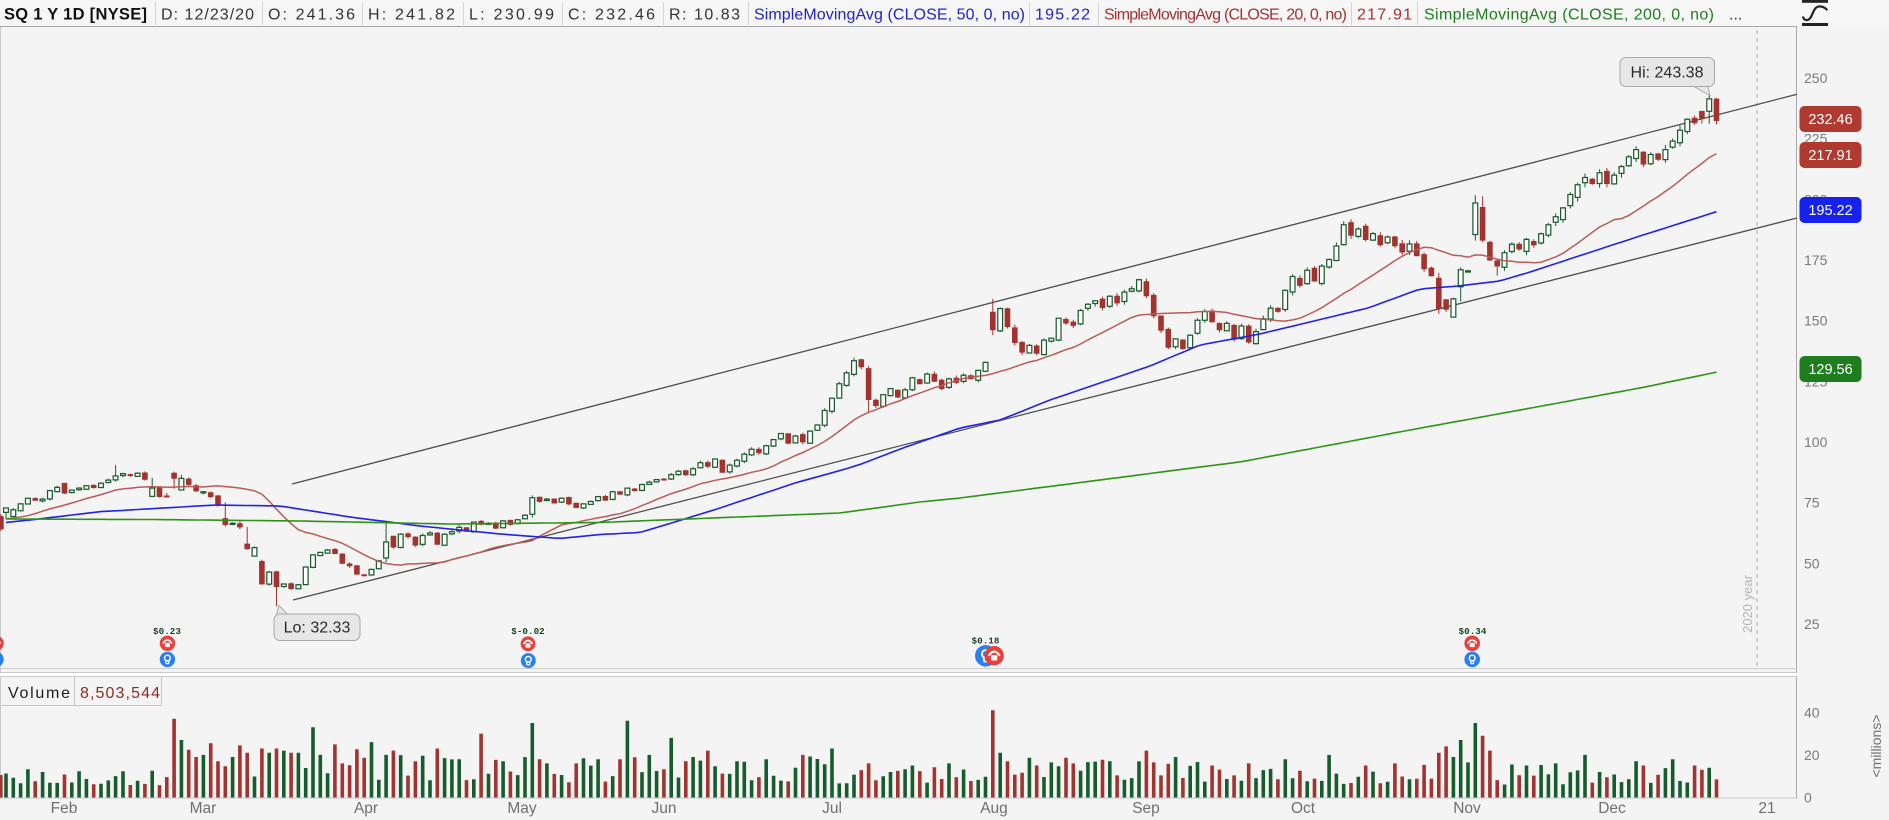 The height and width of the screenshot is (820, 1889). I want to click on svg-text: Jun, so click(664, 808).